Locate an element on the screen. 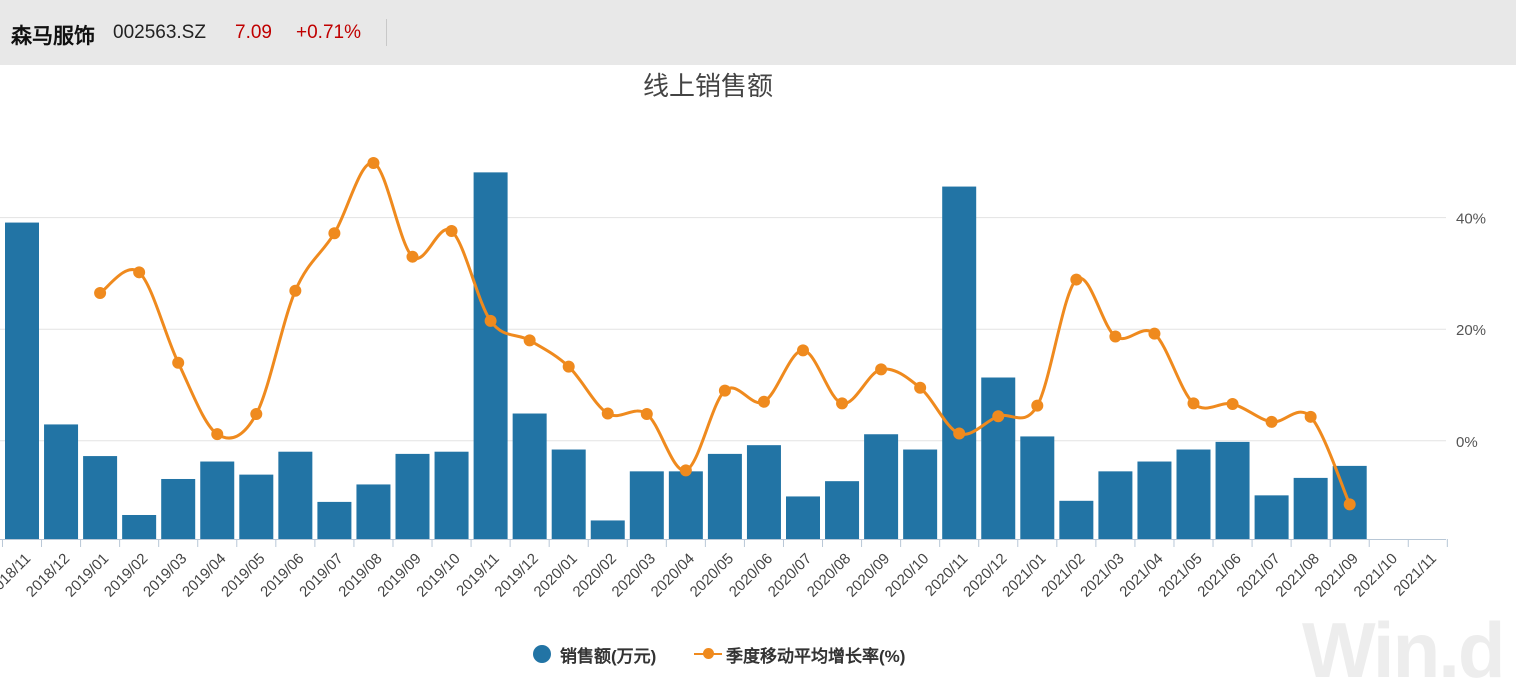 Image resolution: width=1516 pixels, height=696 pixels. quote-header: 森马服饰 002563.SZ 7.09 +0.71% is located at coordinates (758, 32).